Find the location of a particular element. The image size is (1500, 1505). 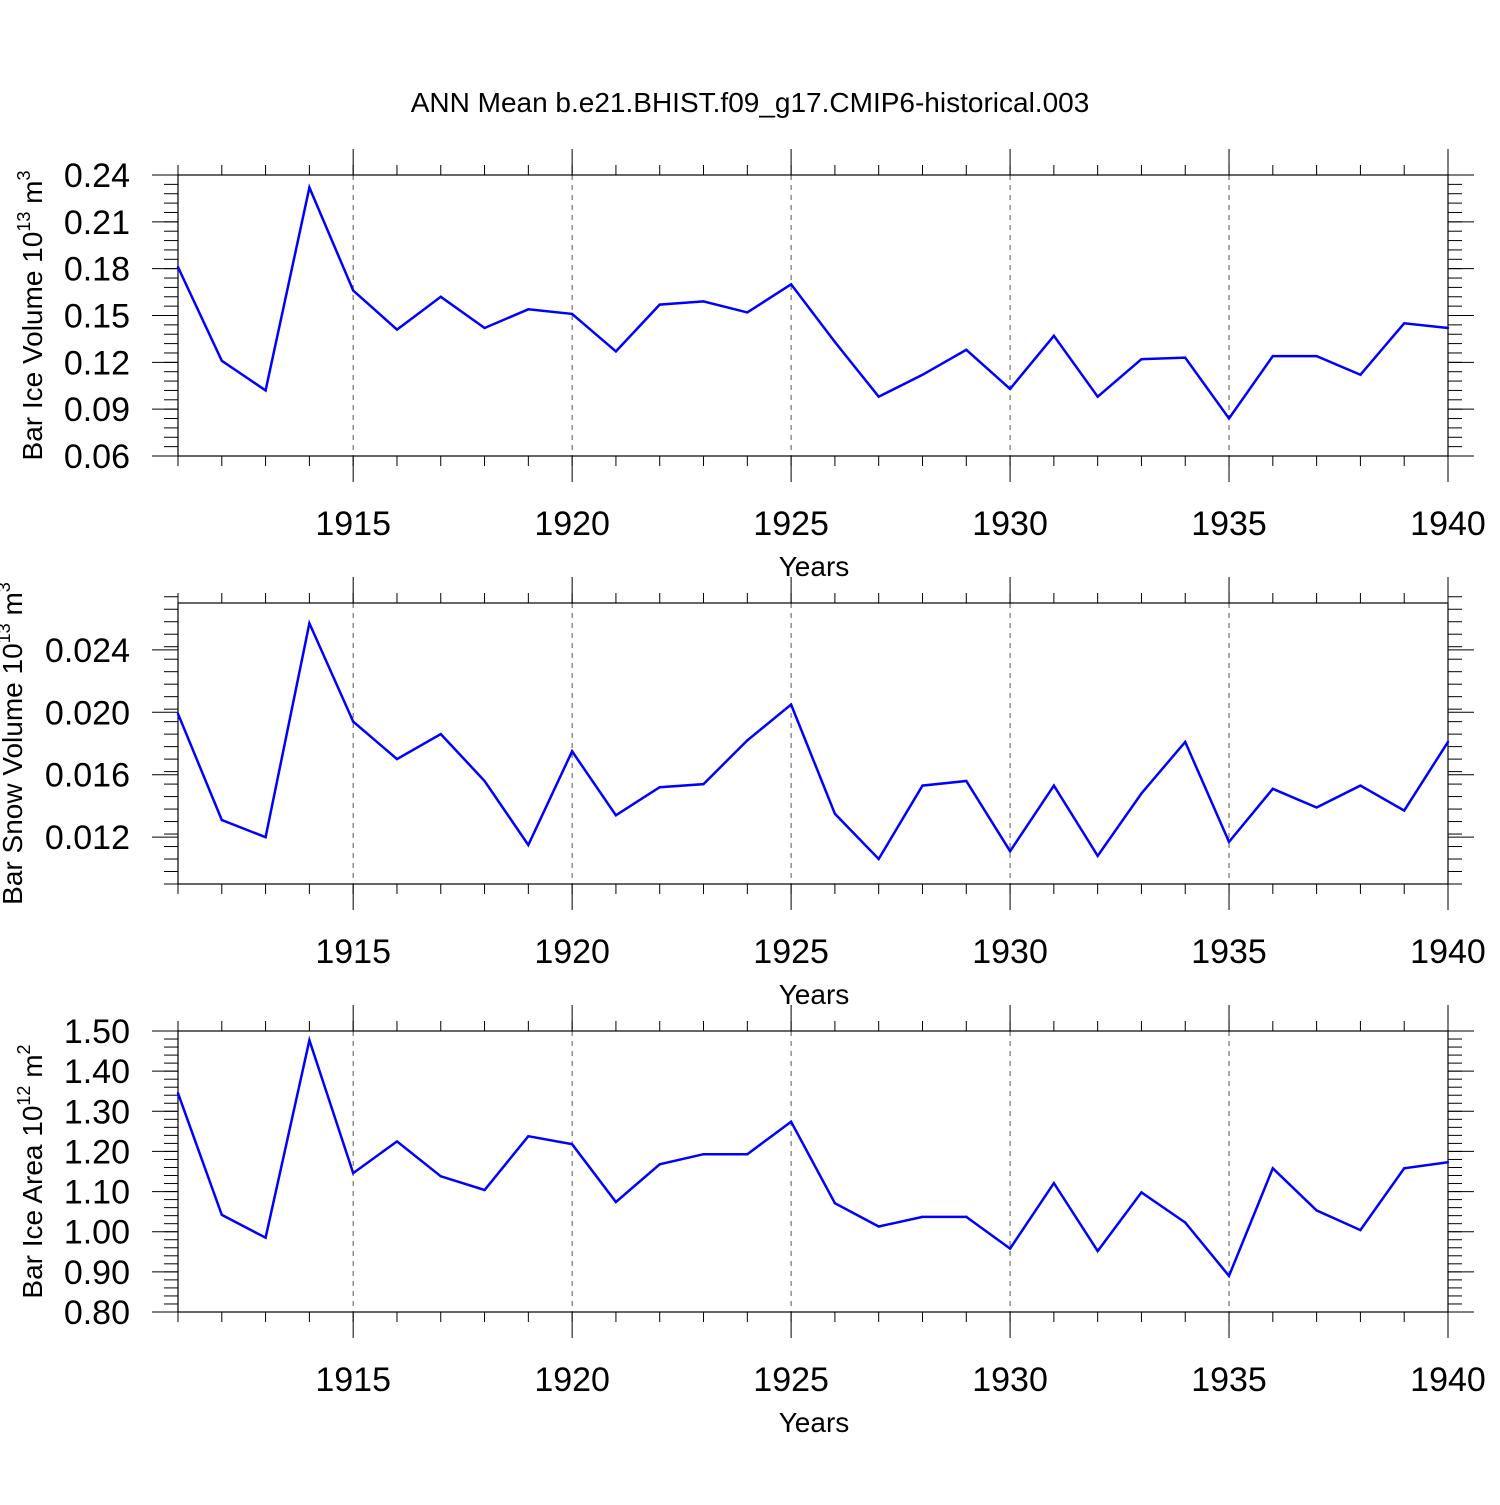

y-tick-label: 0.024 is located at coordinates (87, 651).